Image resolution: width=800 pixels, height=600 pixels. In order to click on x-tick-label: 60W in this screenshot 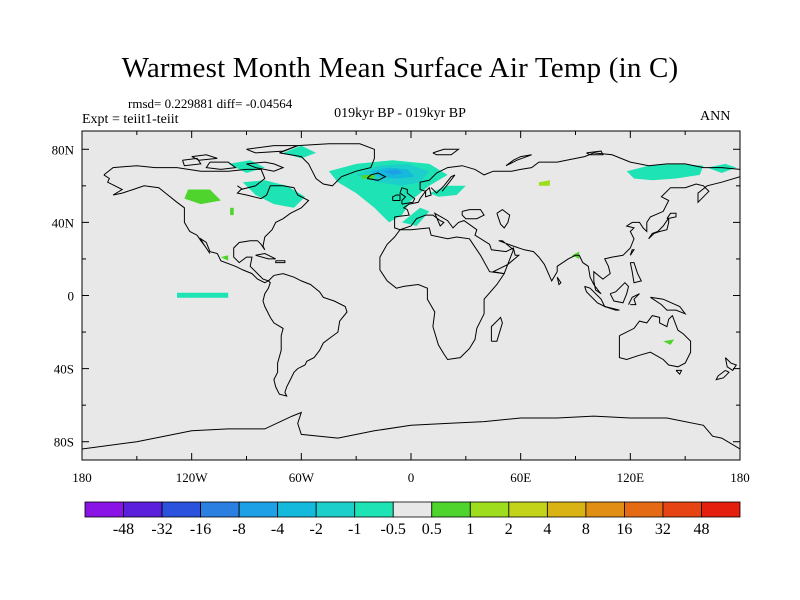, I will do `click(302, 477)`.